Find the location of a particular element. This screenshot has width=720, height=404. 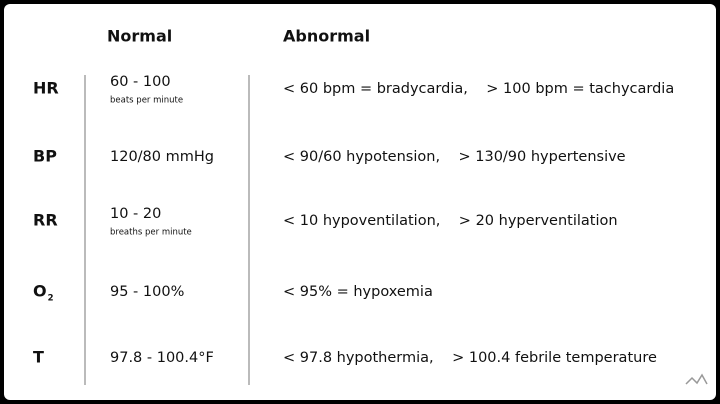

normal-unit: breaths per minute is located at coordinates (151, 233).